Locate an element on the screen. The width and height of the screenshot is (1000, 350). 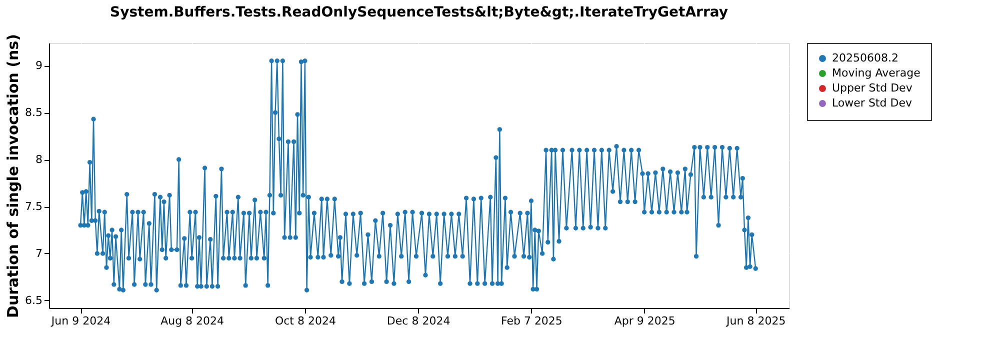
x-tick-label: Aug 8 2024 is located at coordinates (192, 321).